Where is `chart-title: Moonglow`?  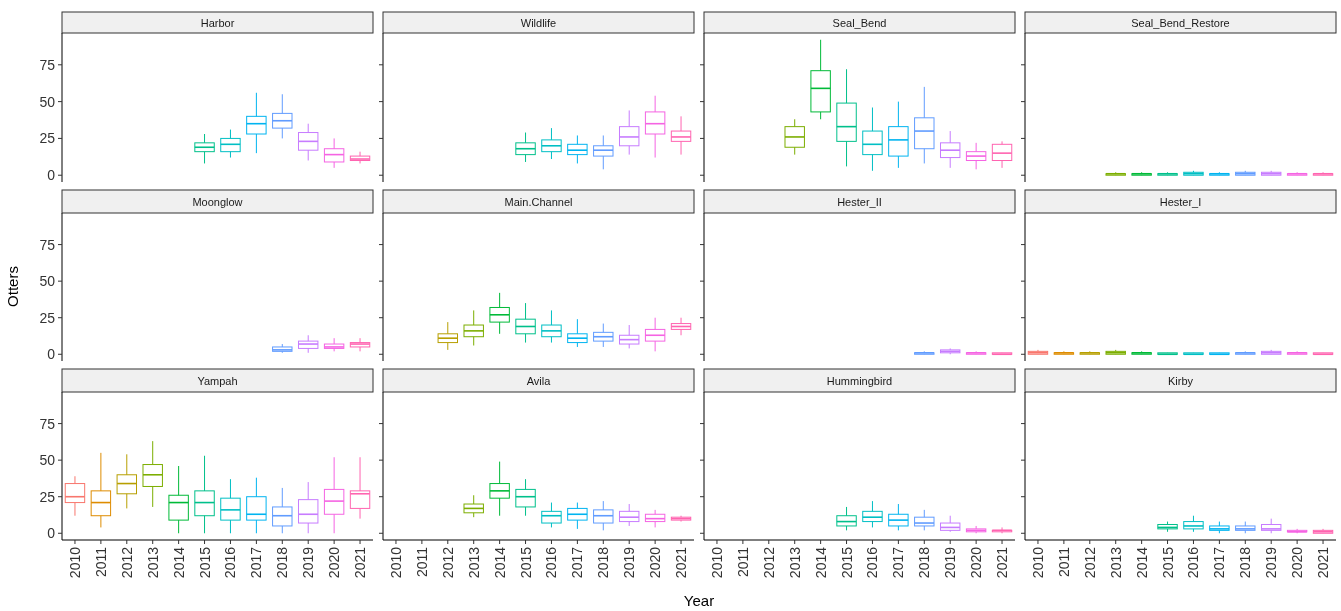
chart-title: Moonglow is located at coordinates (217, 201).